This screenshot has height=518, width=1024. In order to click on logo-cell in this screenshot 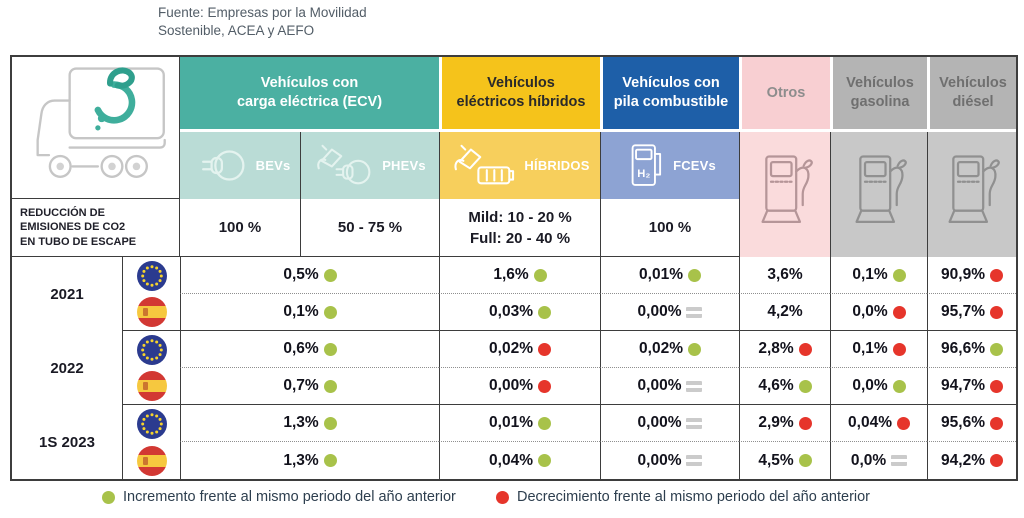, I will do `click(96, 128)`.